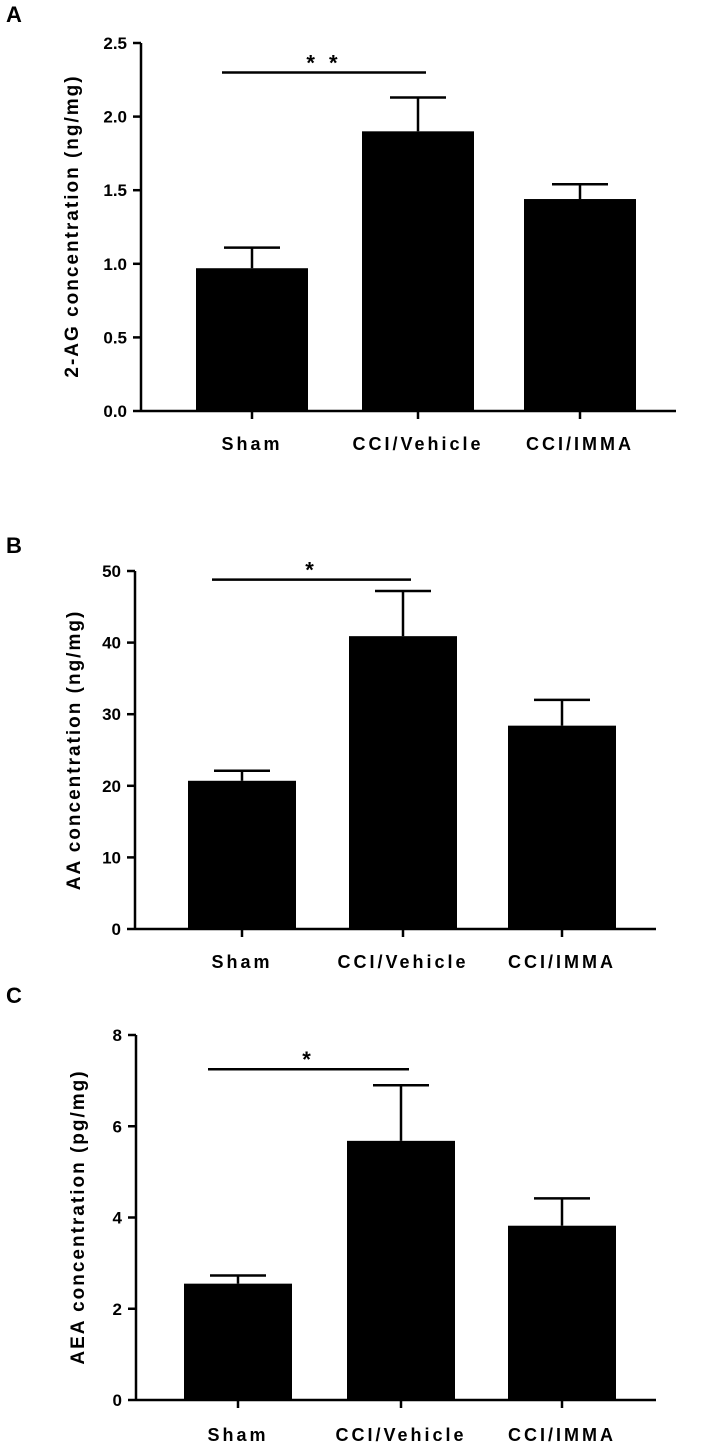  Describe the element at coordinates (78, 1216) in the screenshot. I see `y-axis-title: AEA concentration (pg/mg)` at that location.